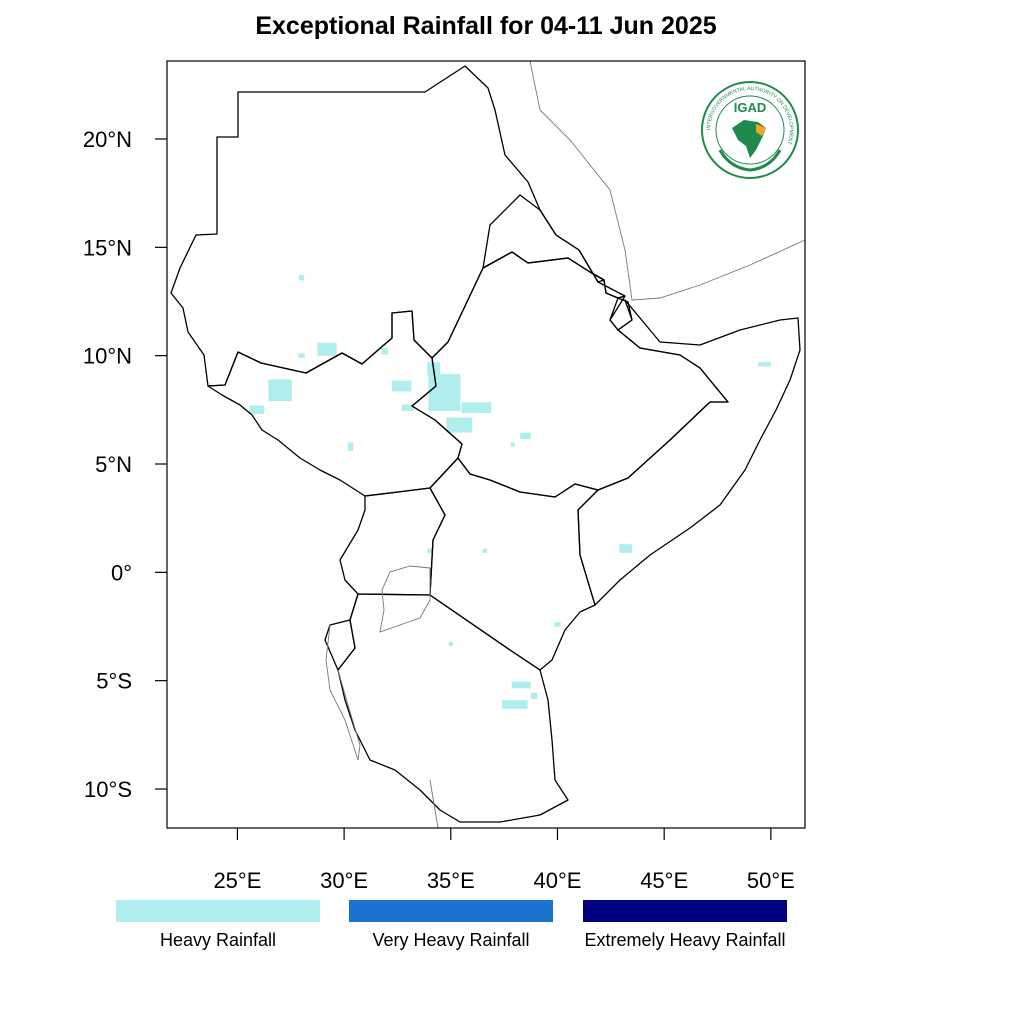 The image size is (1024, 1024). I want to click on lake-tanganyika-outline, so click(343, 692).